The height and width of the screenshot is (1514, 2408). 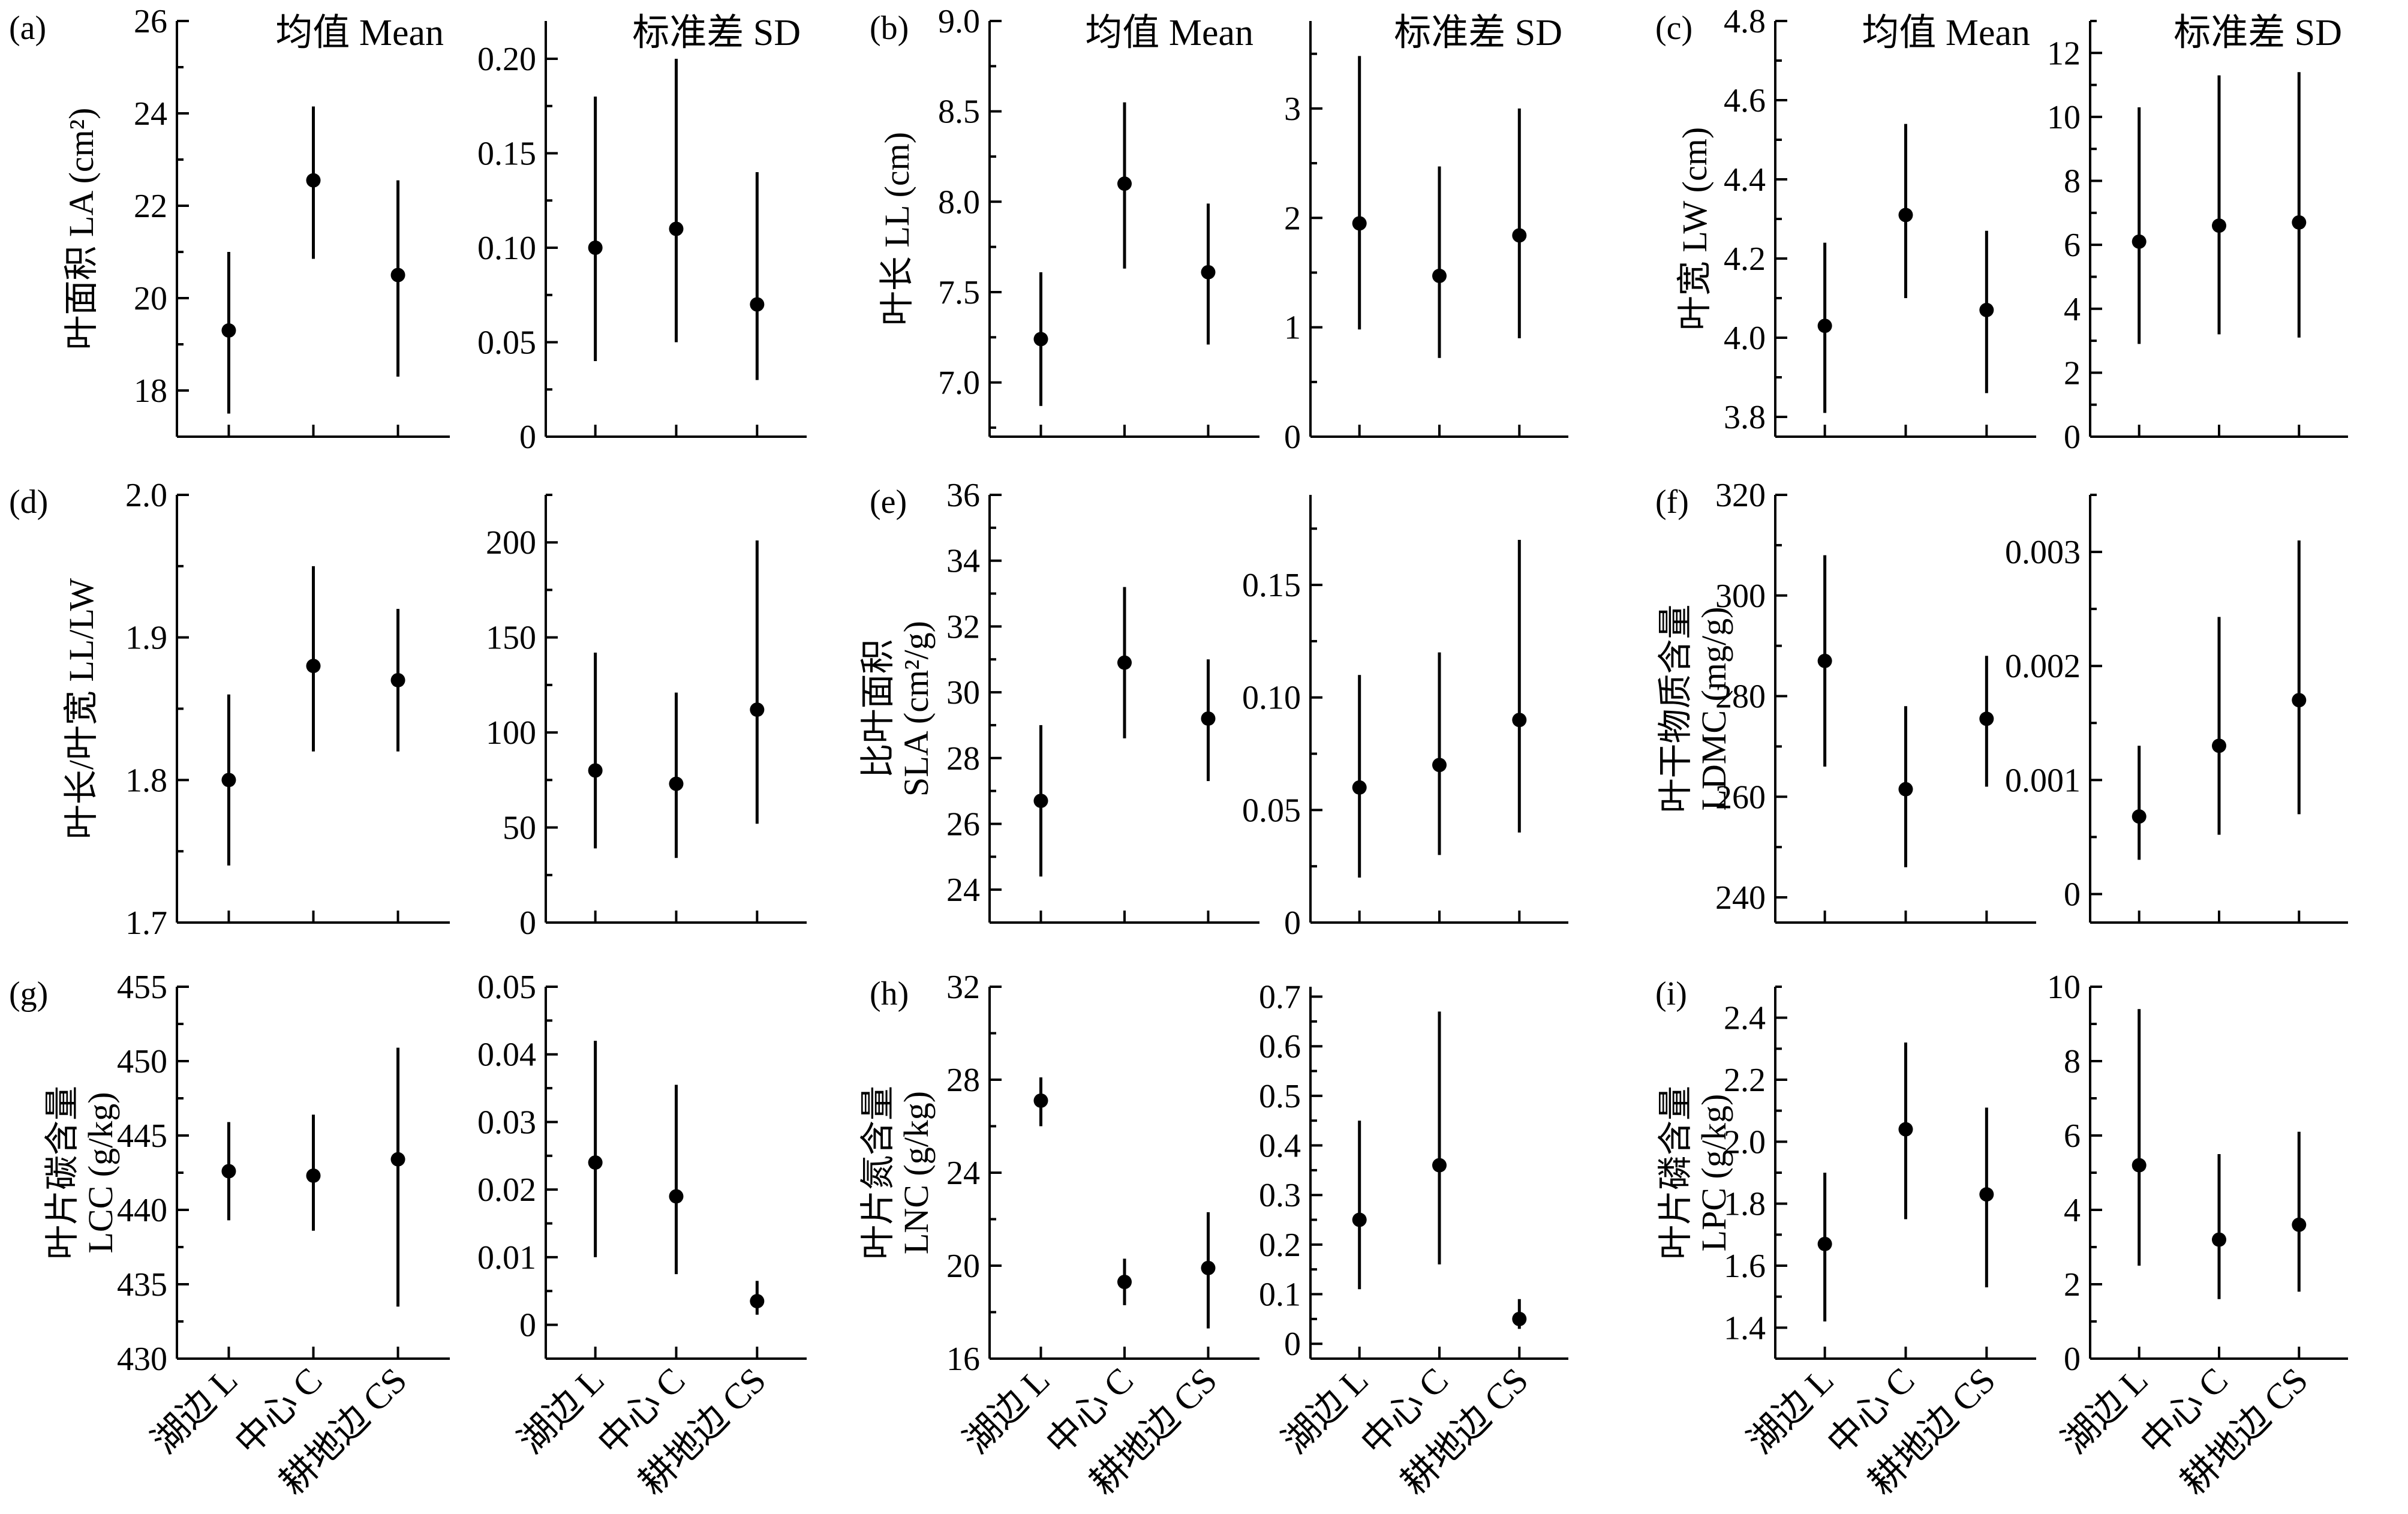 What do you see at coordinates (146, 496) in the screenshot?
I see `y-tick-label: 2.0` at bounding box center [146, 496].